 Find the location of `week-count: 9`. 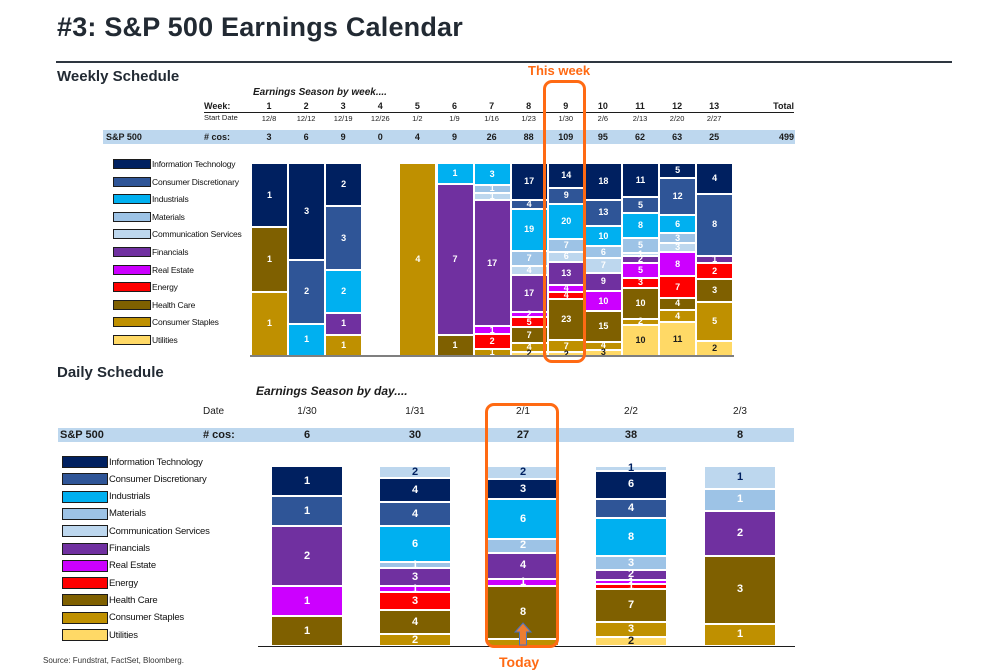

week-count: 9 is located at coordinates (454, 137).